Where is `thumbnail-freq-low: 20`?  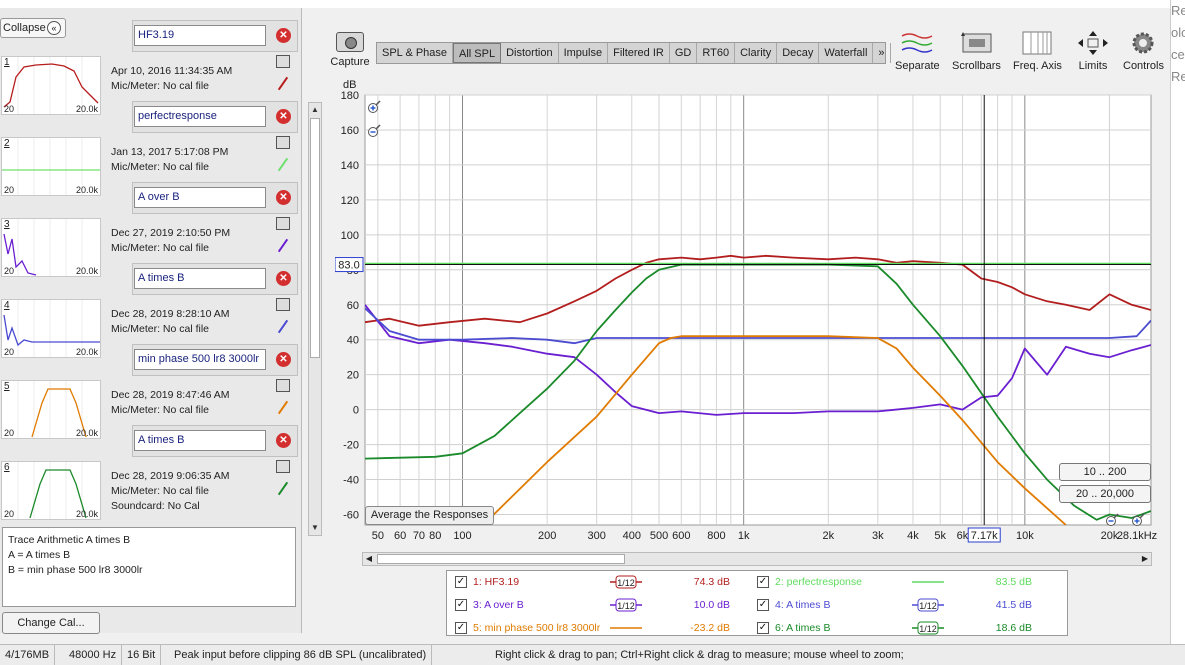
thumbnail-freq-low: 20 is located at coordinates (9, 271).